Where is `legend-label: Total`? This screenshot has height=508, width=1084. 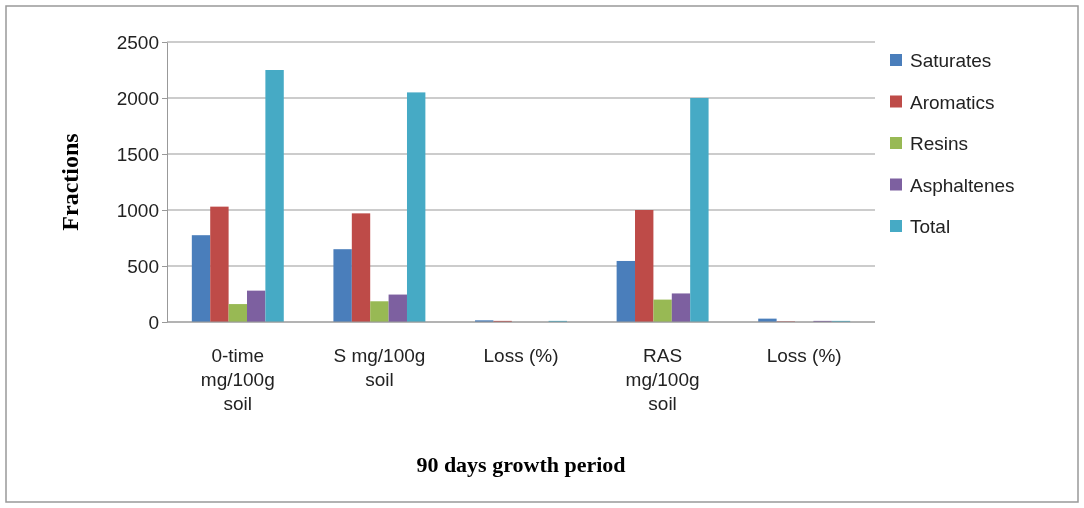
legend-label: Total is located at coordinates (930, 226).